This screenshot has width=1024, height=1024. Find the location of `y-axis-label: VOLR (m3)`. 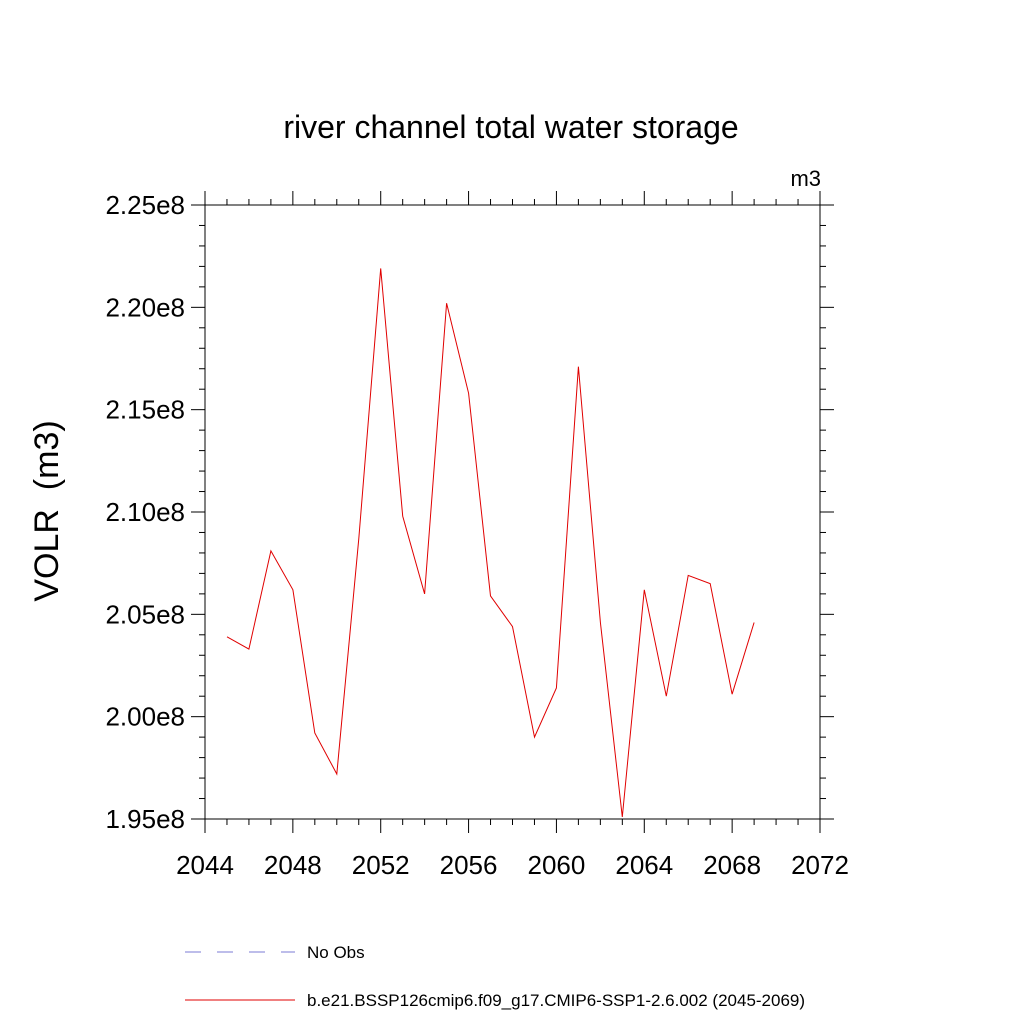

y-axis-label: VOLR (m3) is located at coordinates (47, 510).